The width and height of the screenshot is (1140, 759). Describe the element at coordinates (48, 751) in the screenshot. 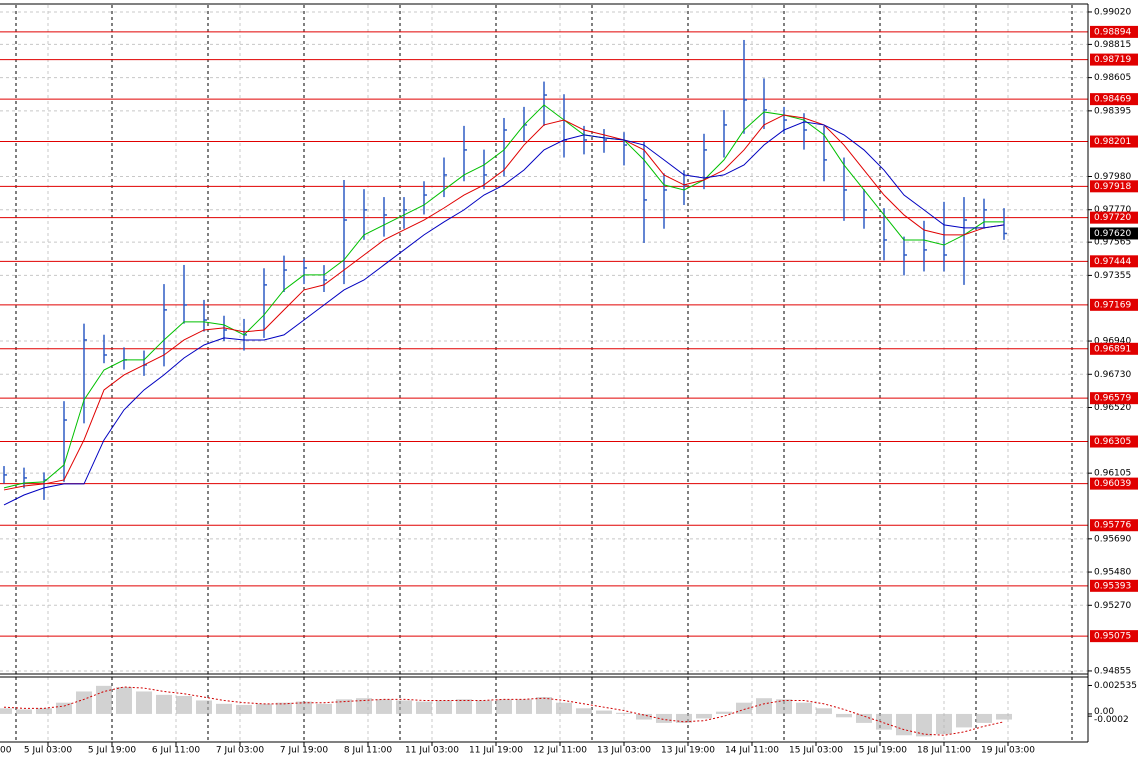

I see `x-tick-label: 5 Jul 03:00` at that location.